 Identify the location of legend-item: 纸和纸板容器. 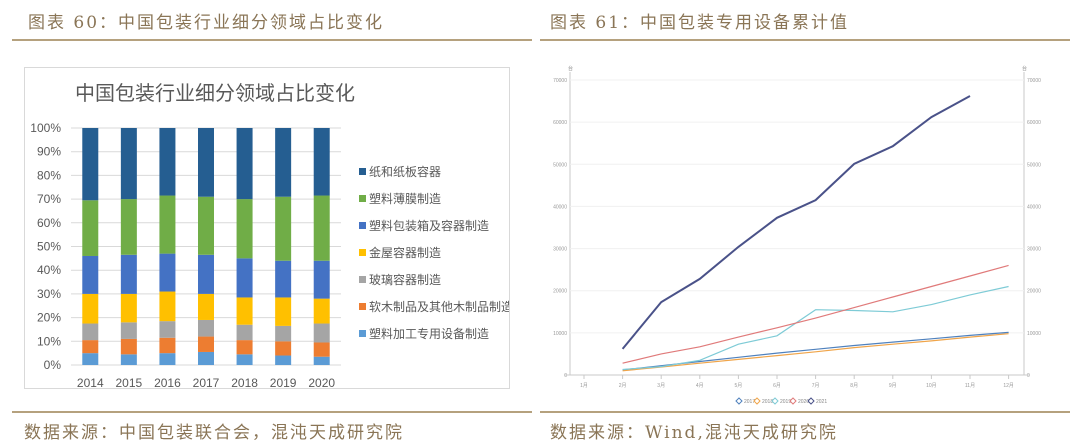
(400, 171).